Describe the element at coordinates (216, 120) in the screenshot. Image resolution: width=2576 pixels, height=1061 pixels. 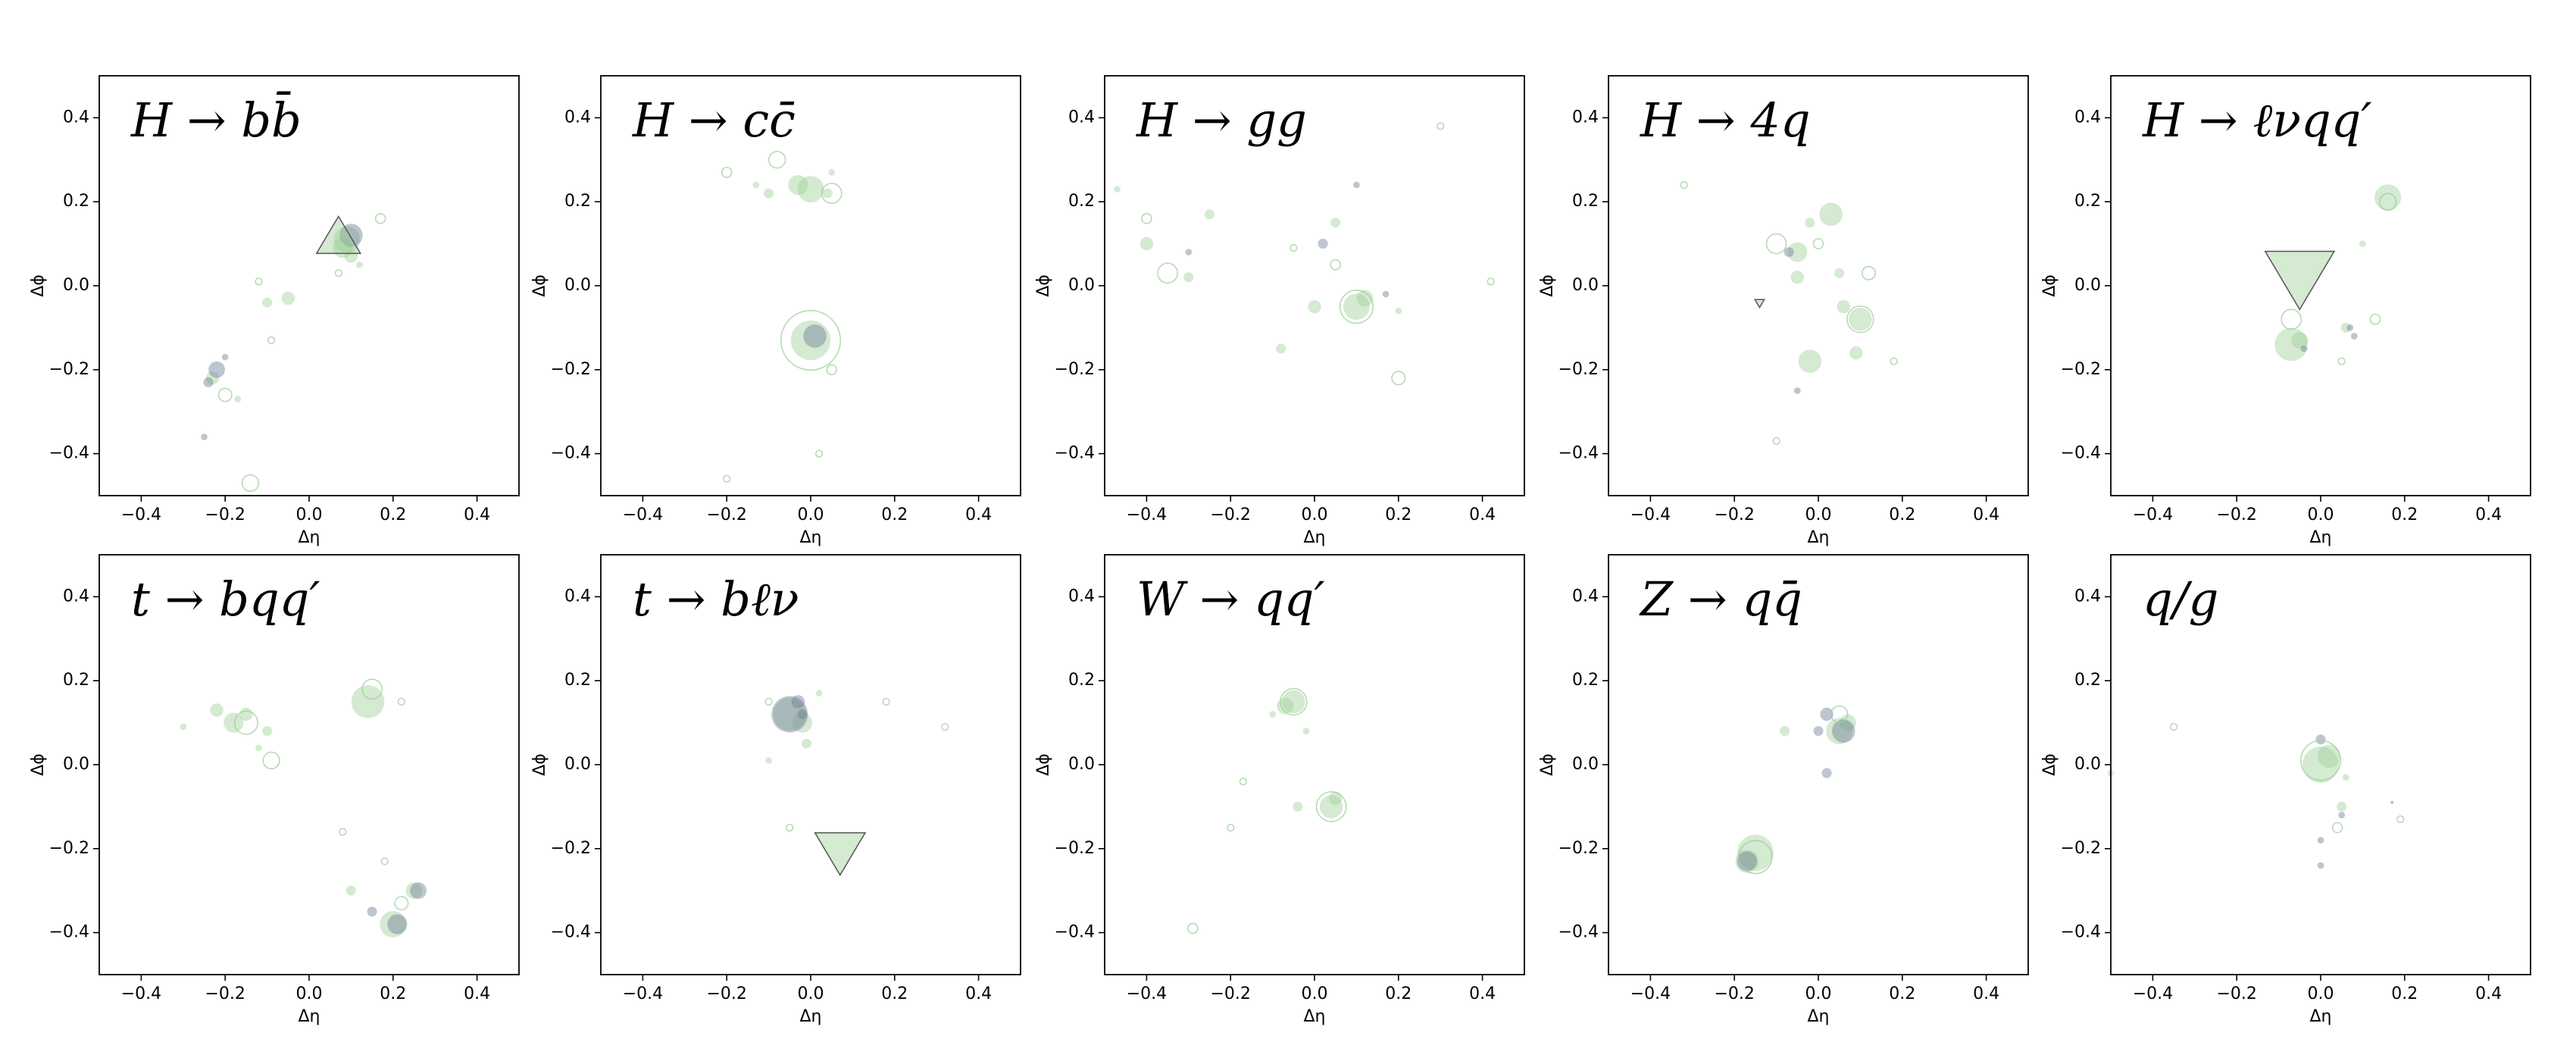
I see `panel-title: H → bb̄` at that location.